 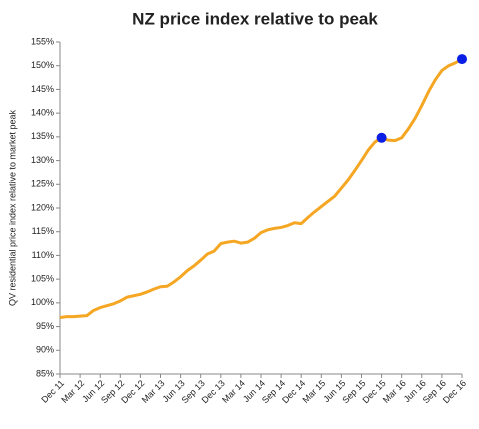 I want to click on x-tick-label: Mar 16, so click(x=394, y=391).